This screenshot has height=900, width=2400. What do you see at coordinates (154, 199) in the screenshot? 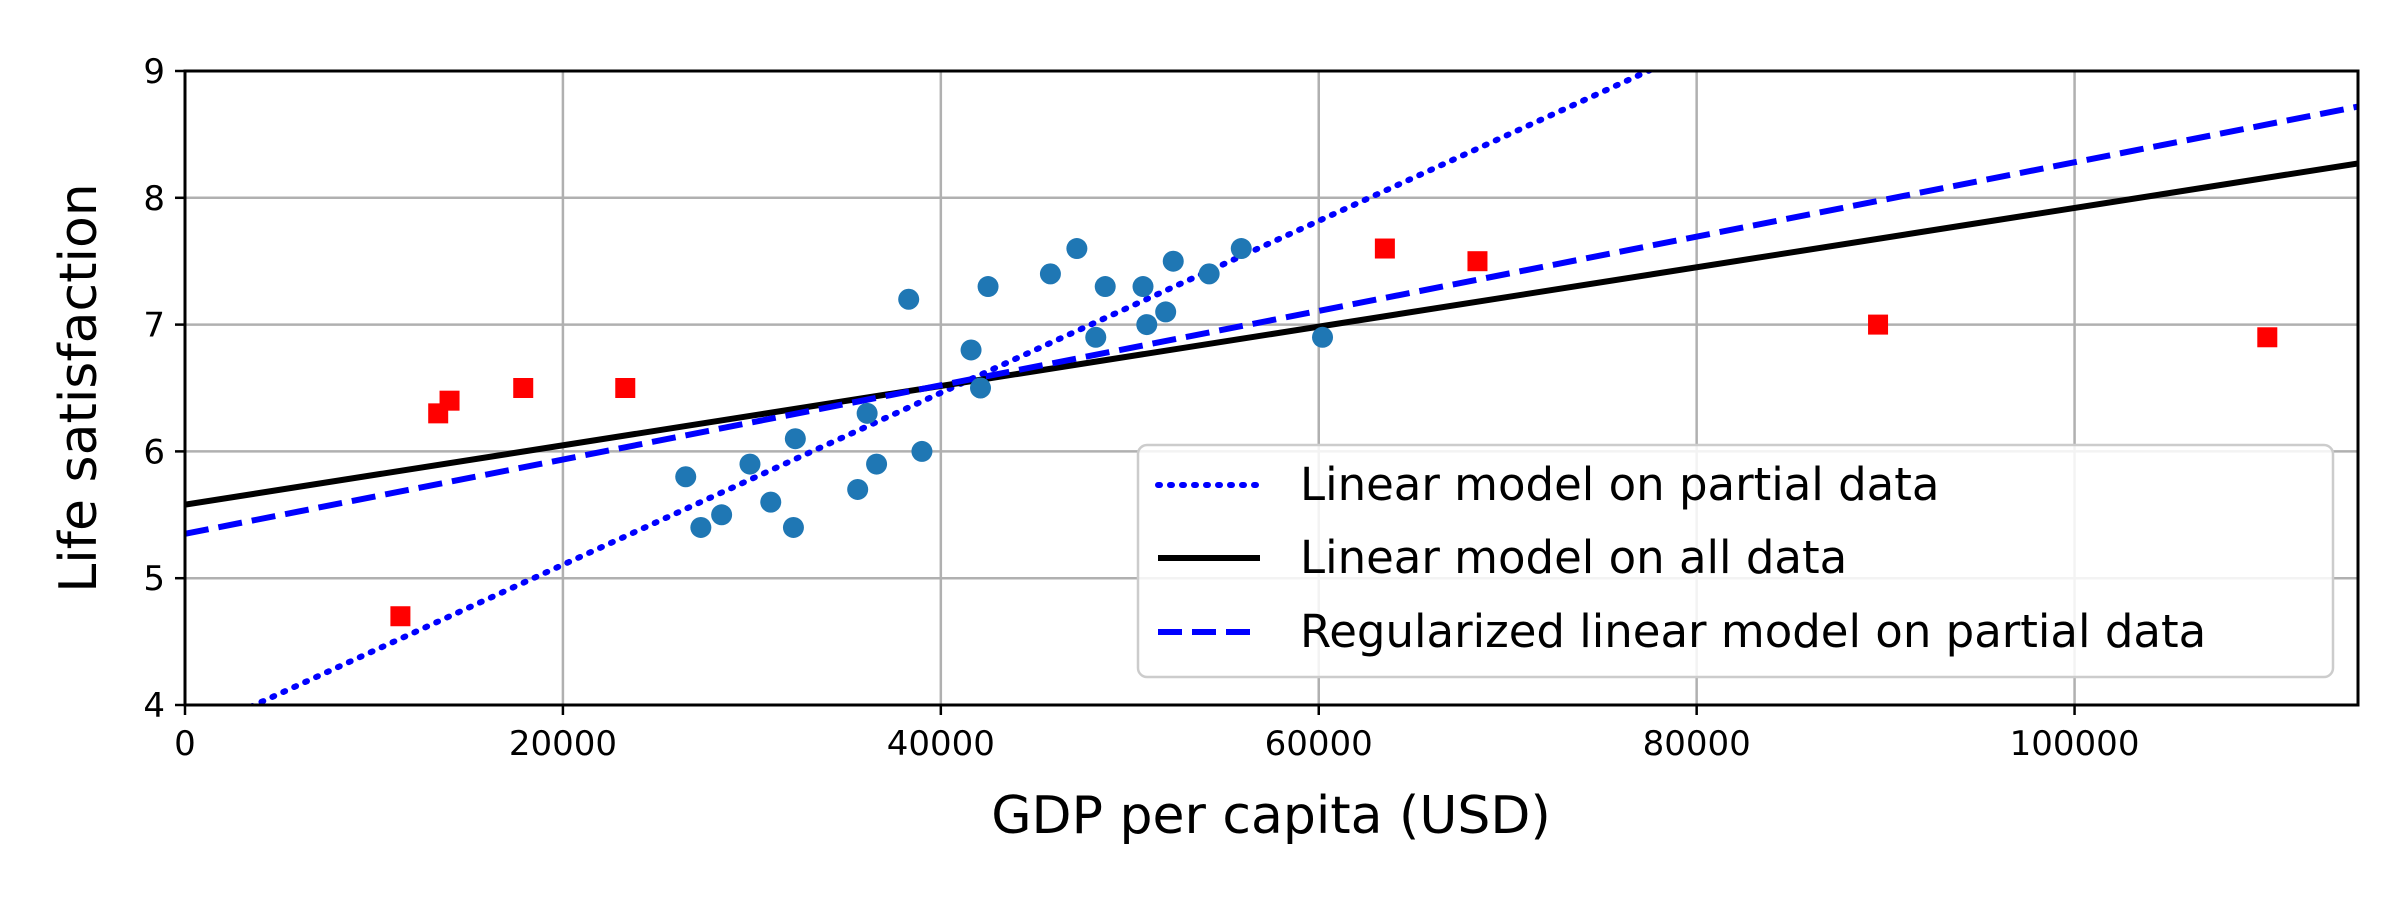
I see `y-tick-label: 8` at bounding box center [154, 199].